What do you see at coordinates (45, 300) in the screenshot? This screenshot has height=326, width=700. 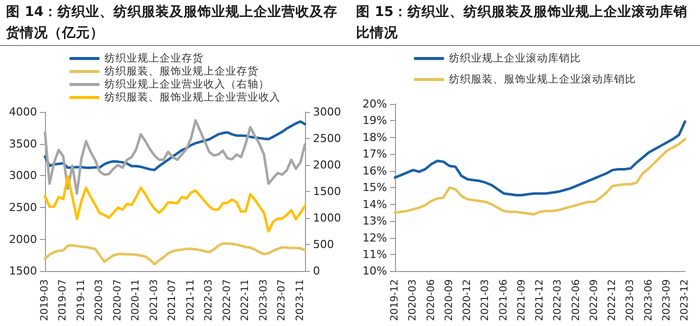 I see `x-tick-label: 2019-03` at bounding box center [45, 300].